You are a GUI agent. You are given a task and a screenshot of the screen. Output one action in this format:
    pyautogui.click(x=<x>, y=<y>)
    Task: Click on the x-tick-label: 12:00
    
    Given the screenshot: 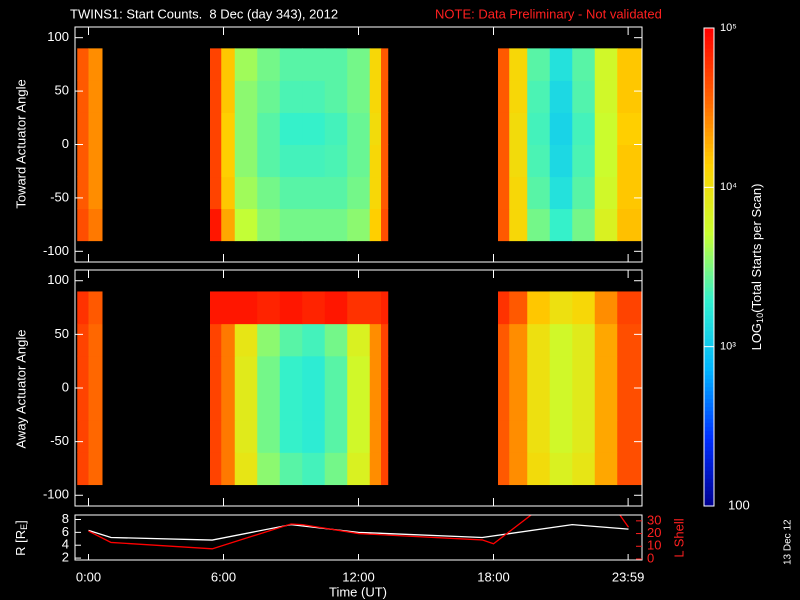 What is the action you would take?
    pyautogui.click(x=358, y=576)
    